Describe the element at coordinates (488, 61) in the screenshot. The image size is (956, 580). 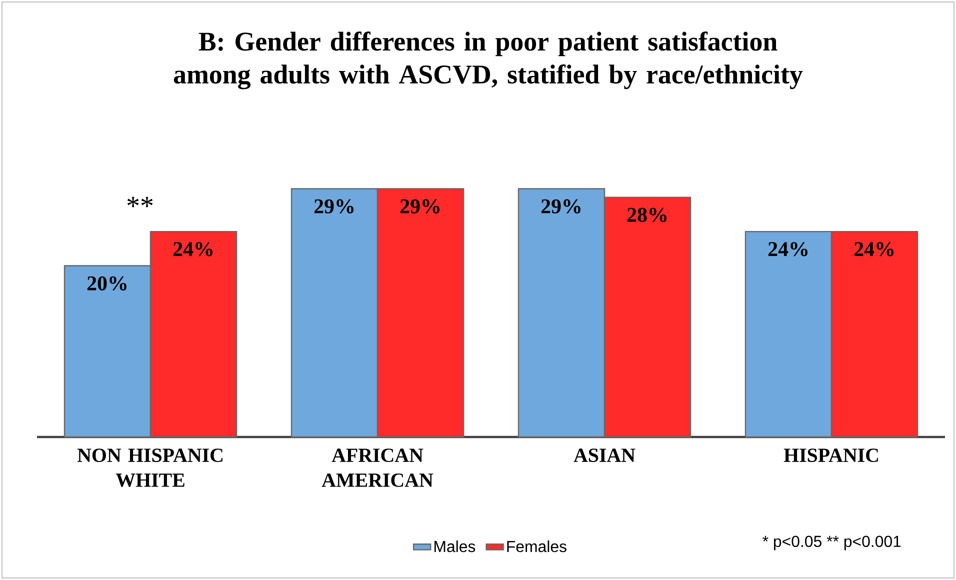
I see `chart-title: B: Gender differences in poor patient satisfaction among adults with ASCVD, statified by race/ethnicity` at that location.